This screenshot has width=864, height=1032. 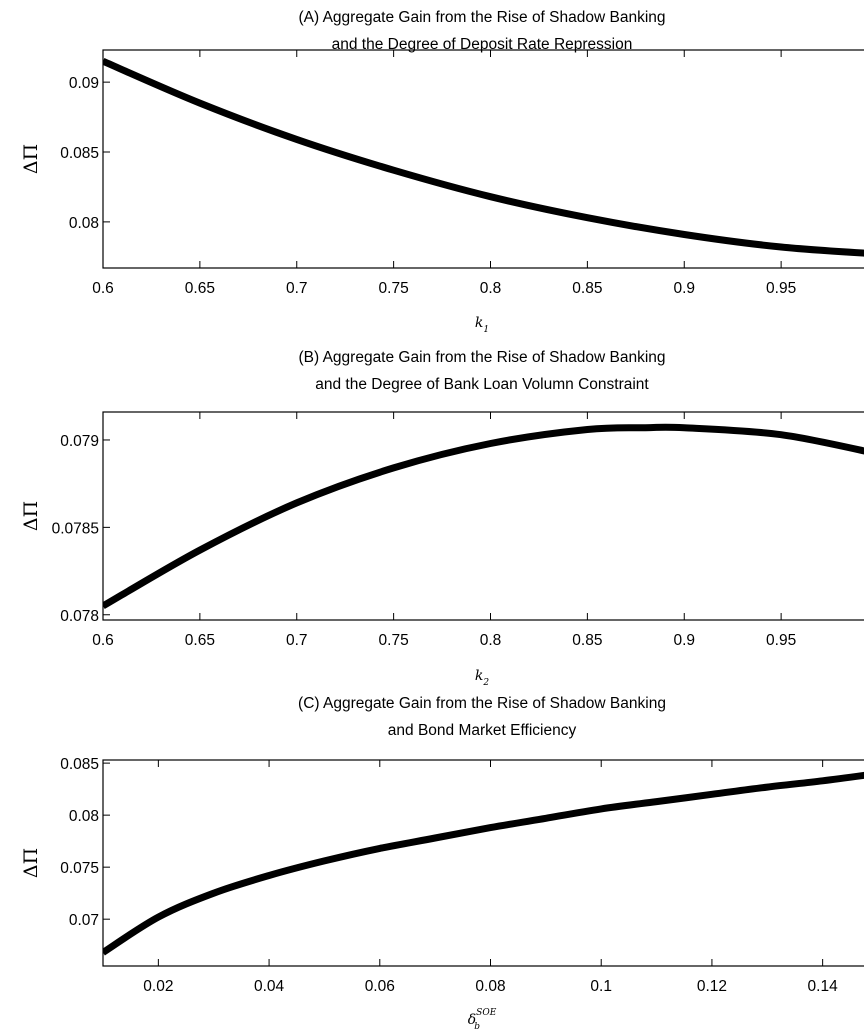 What do you see at coordinates (79, 868) in the screenshot?
I see `y-tick-label: 0.075` at bounding box center [79, 868].